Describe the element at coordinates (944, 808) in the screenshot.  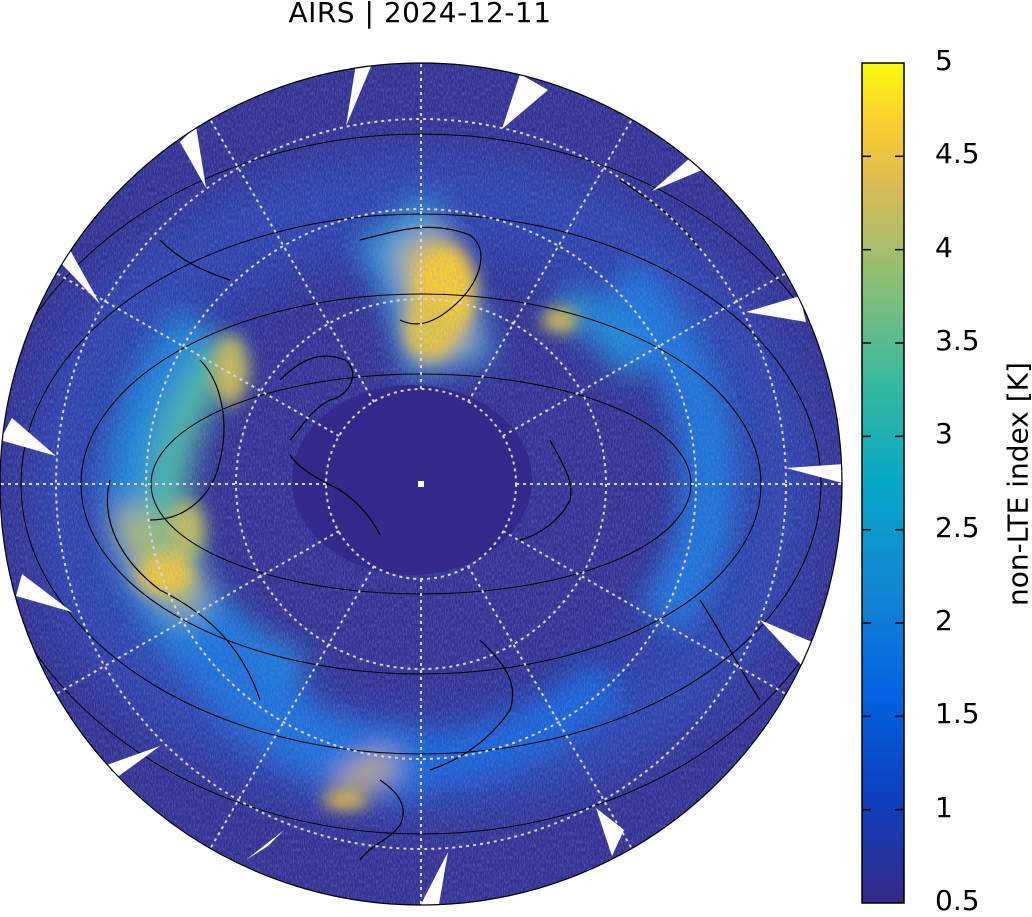
I see `colorbar-tick-label: 1` at that location.